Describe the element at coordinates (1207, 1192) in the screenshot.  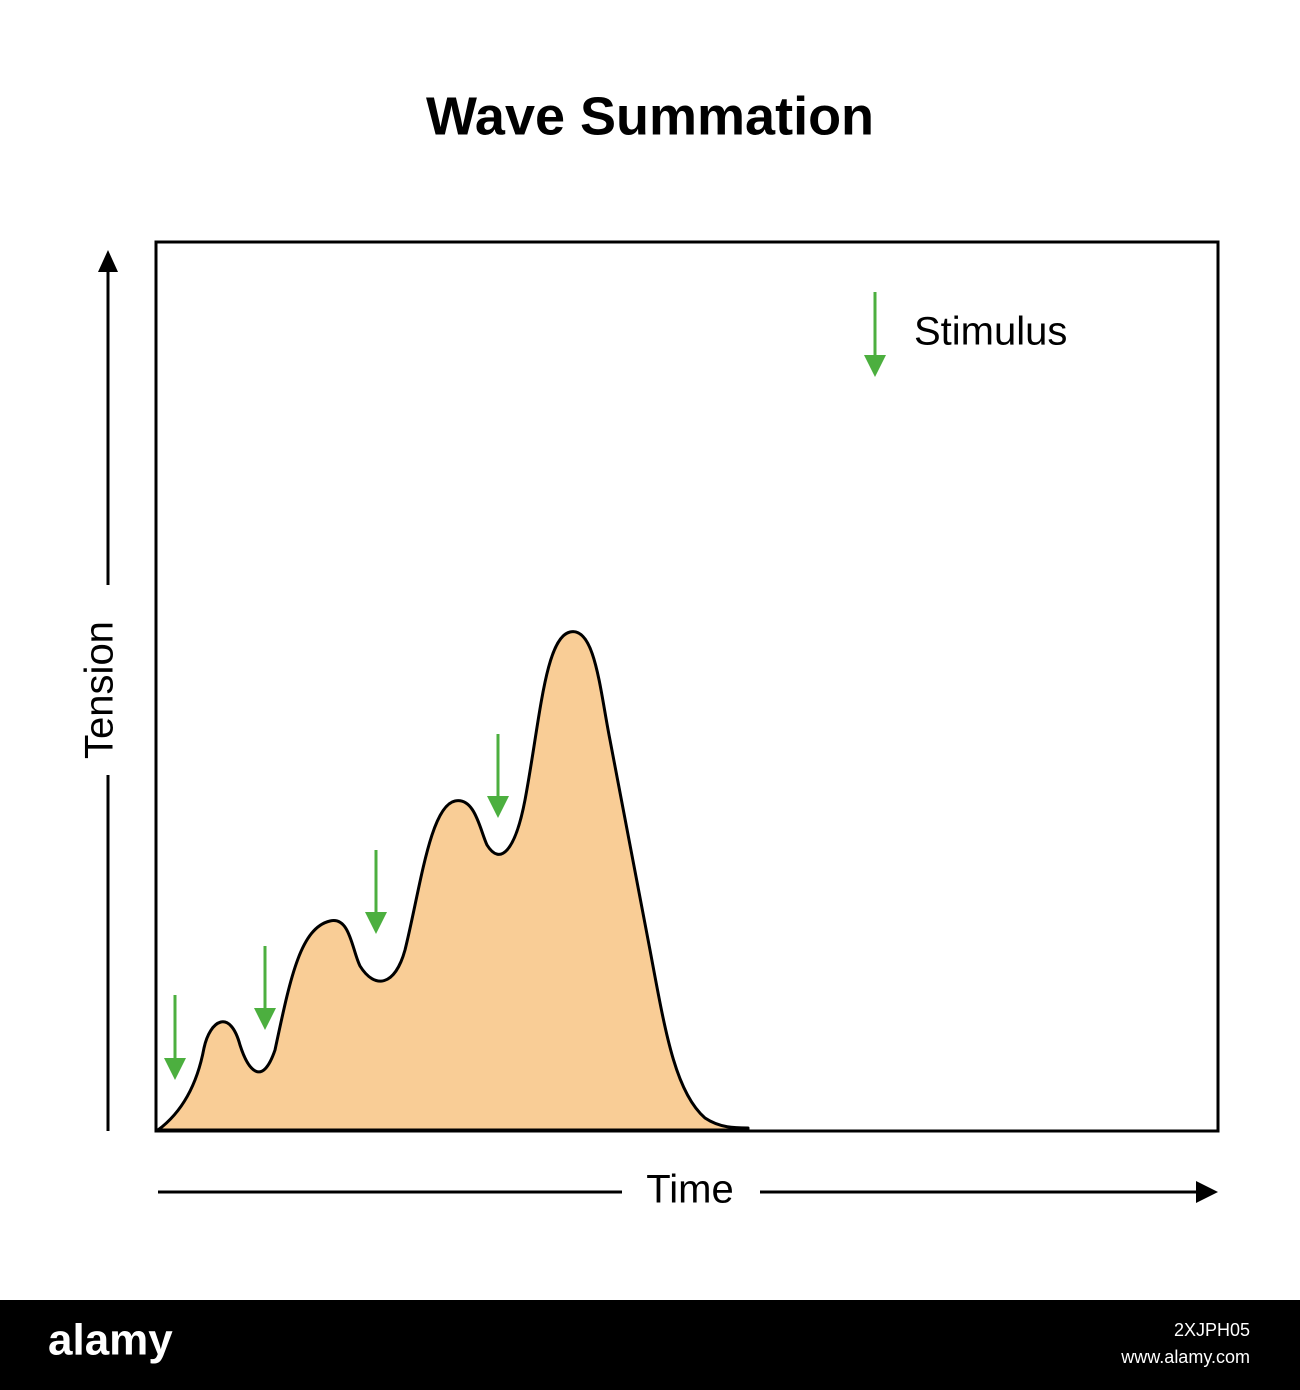
I see `x-axis-arrowhead` at that location.